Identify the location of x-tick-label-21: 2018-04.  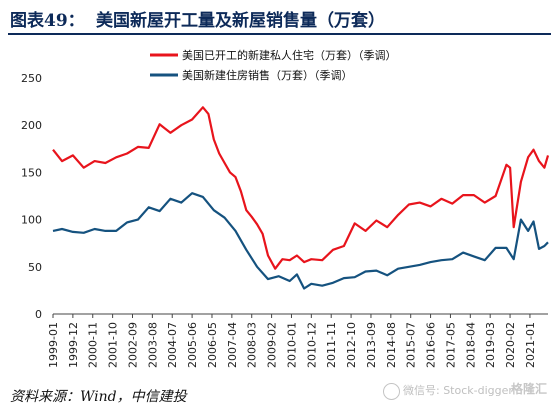
(470, 345).